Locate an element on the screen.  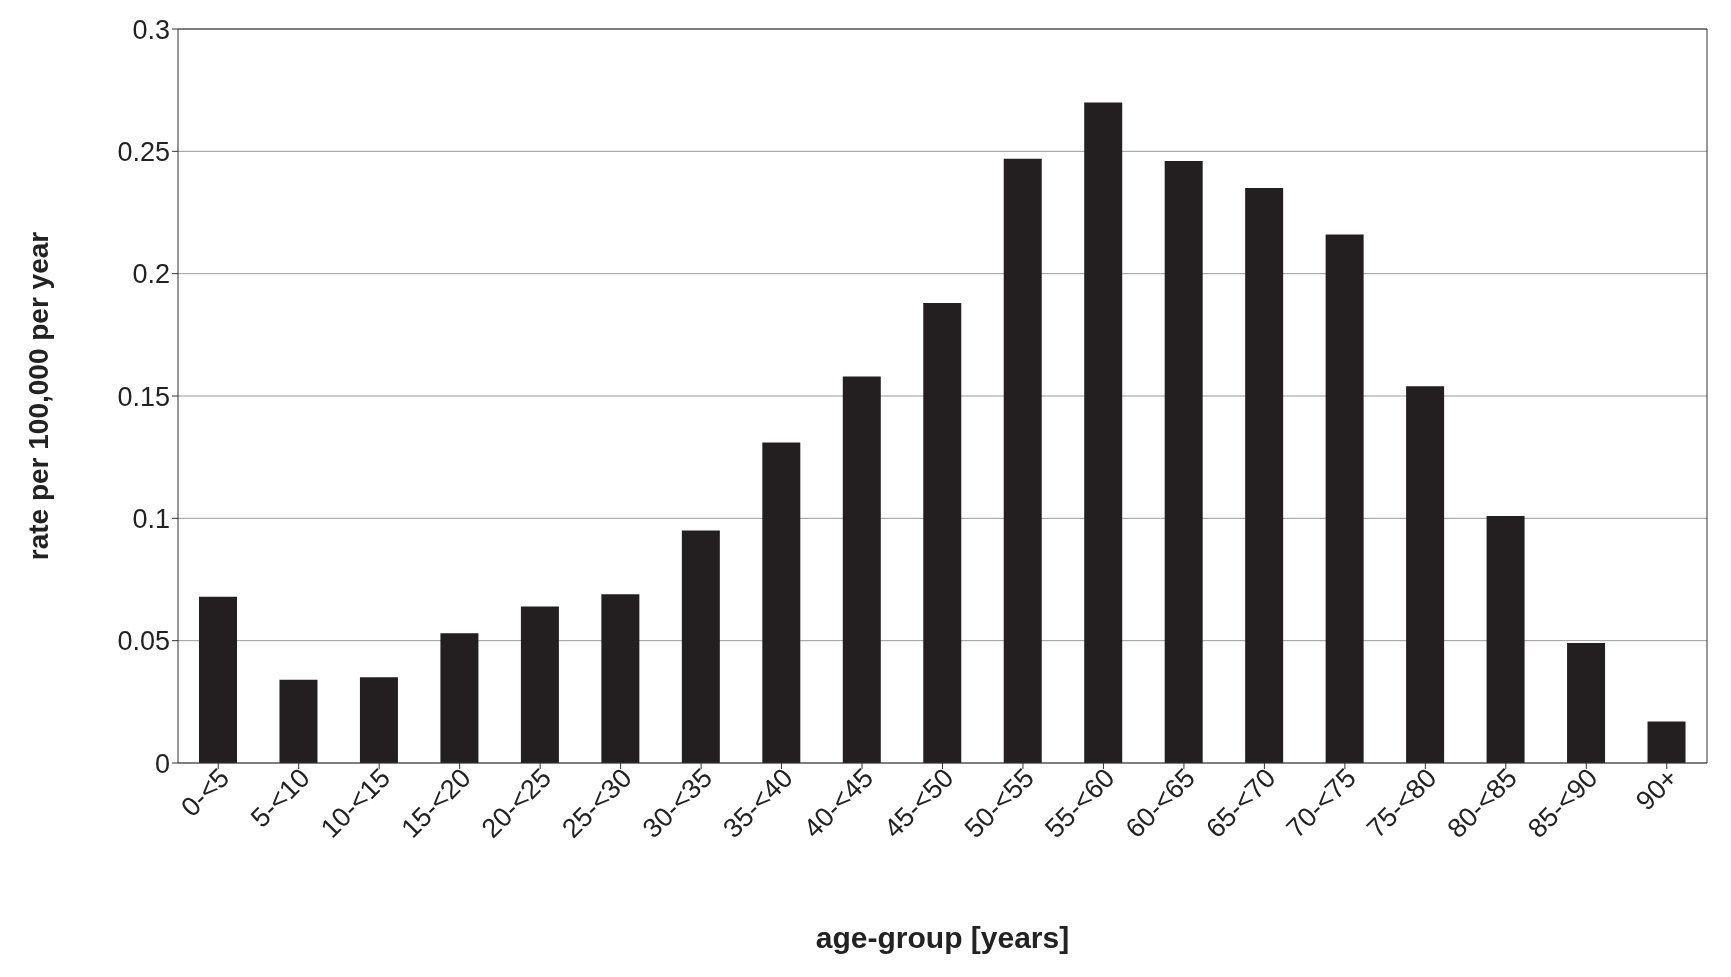
x-axis-title: age-group [years] is located at coordinates (942, 937).